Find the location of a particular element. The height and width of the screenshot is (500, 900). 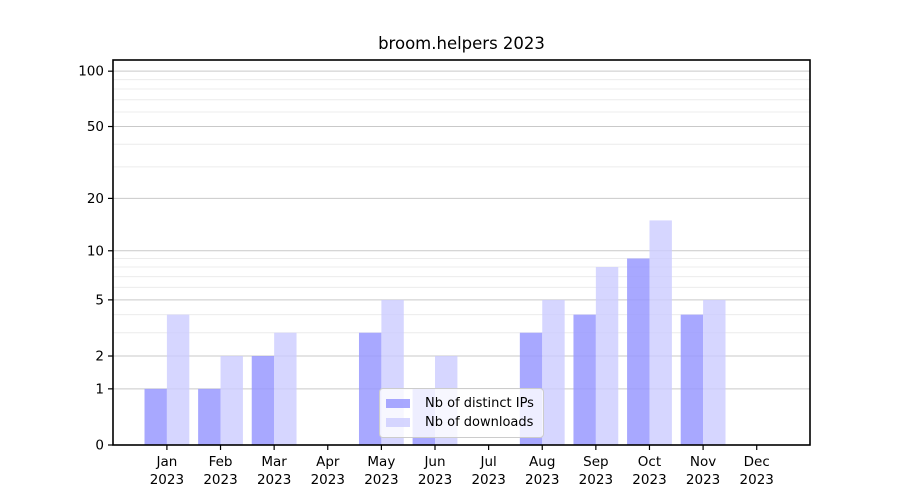

bar-aug-downloads is located at coordinates (553, 372).